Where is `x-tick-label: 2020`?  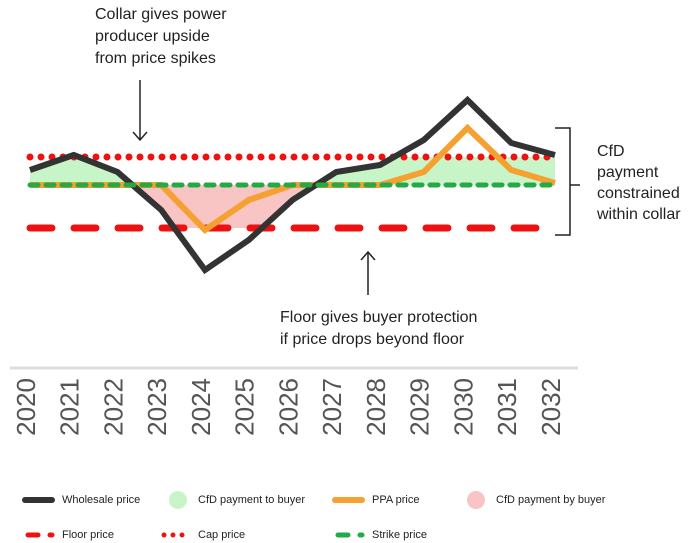 x-tick-label: 2020 is located at coordinates (26, 407).